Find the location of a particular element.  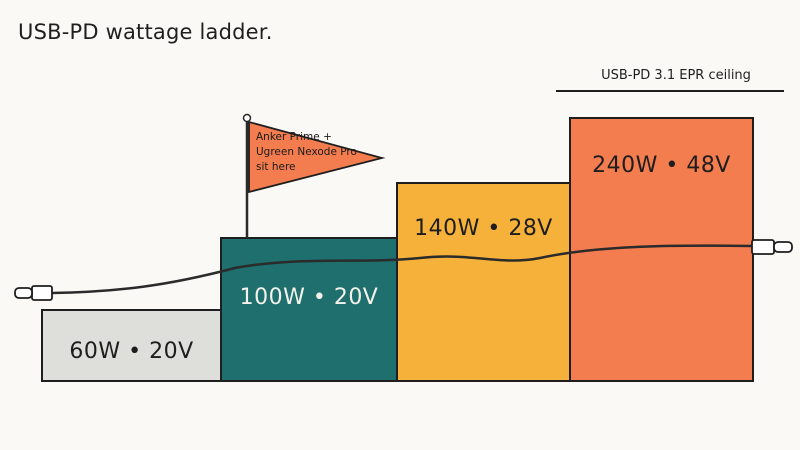

flag-pennant is located at coordinates (317, 157).